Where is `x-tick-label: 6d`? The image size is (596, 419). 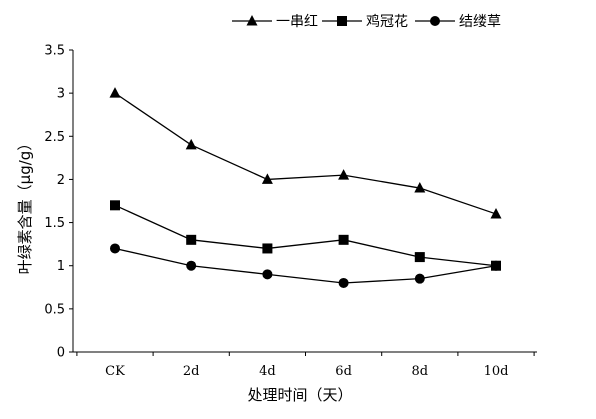 x-tick-label: 6d is located at coordinates (343, 371).